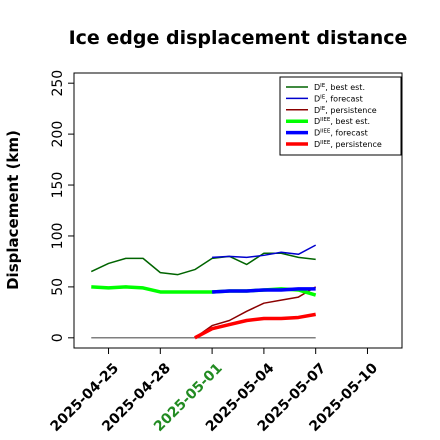 The image size is (440, 440). Describe the element at coordinates (348, 144) in the screenshot. I see `legend-entry: DIIEE, persistence` at that location.